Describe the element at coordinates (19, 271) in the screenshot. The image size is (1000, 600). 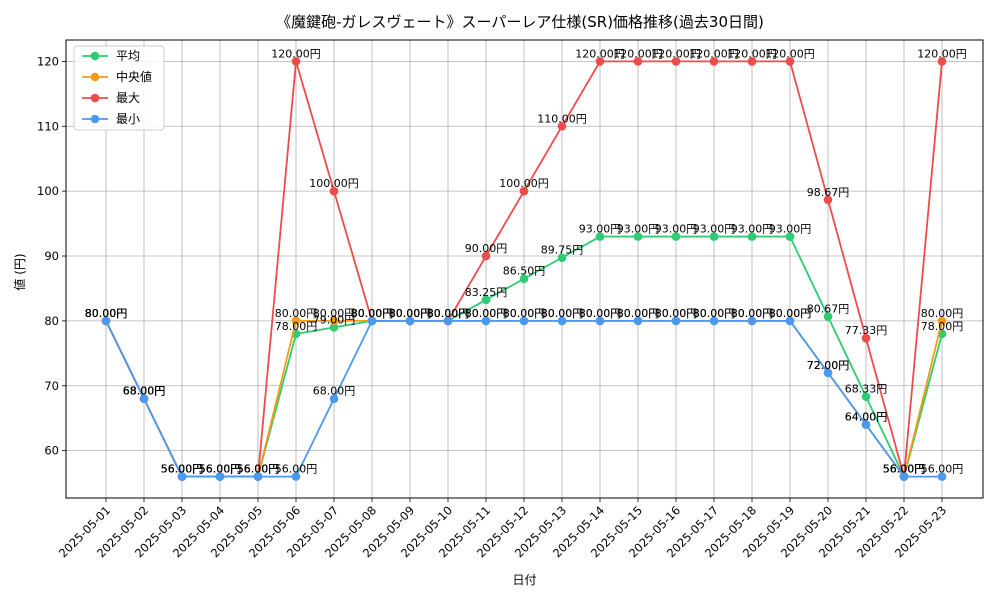
I see `y-axis-label: 値 (円)` at that location.